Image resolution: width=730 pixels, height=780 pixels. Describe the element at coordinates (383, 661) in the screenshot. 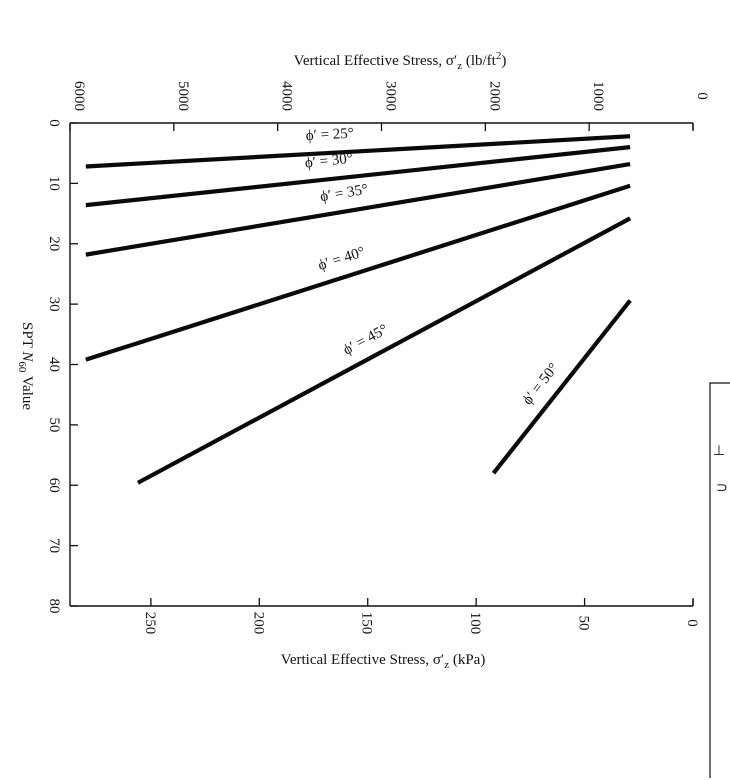

I see `bottom-axis-title: Vertical Effective Stress, σ′z (kPa)` at that location.